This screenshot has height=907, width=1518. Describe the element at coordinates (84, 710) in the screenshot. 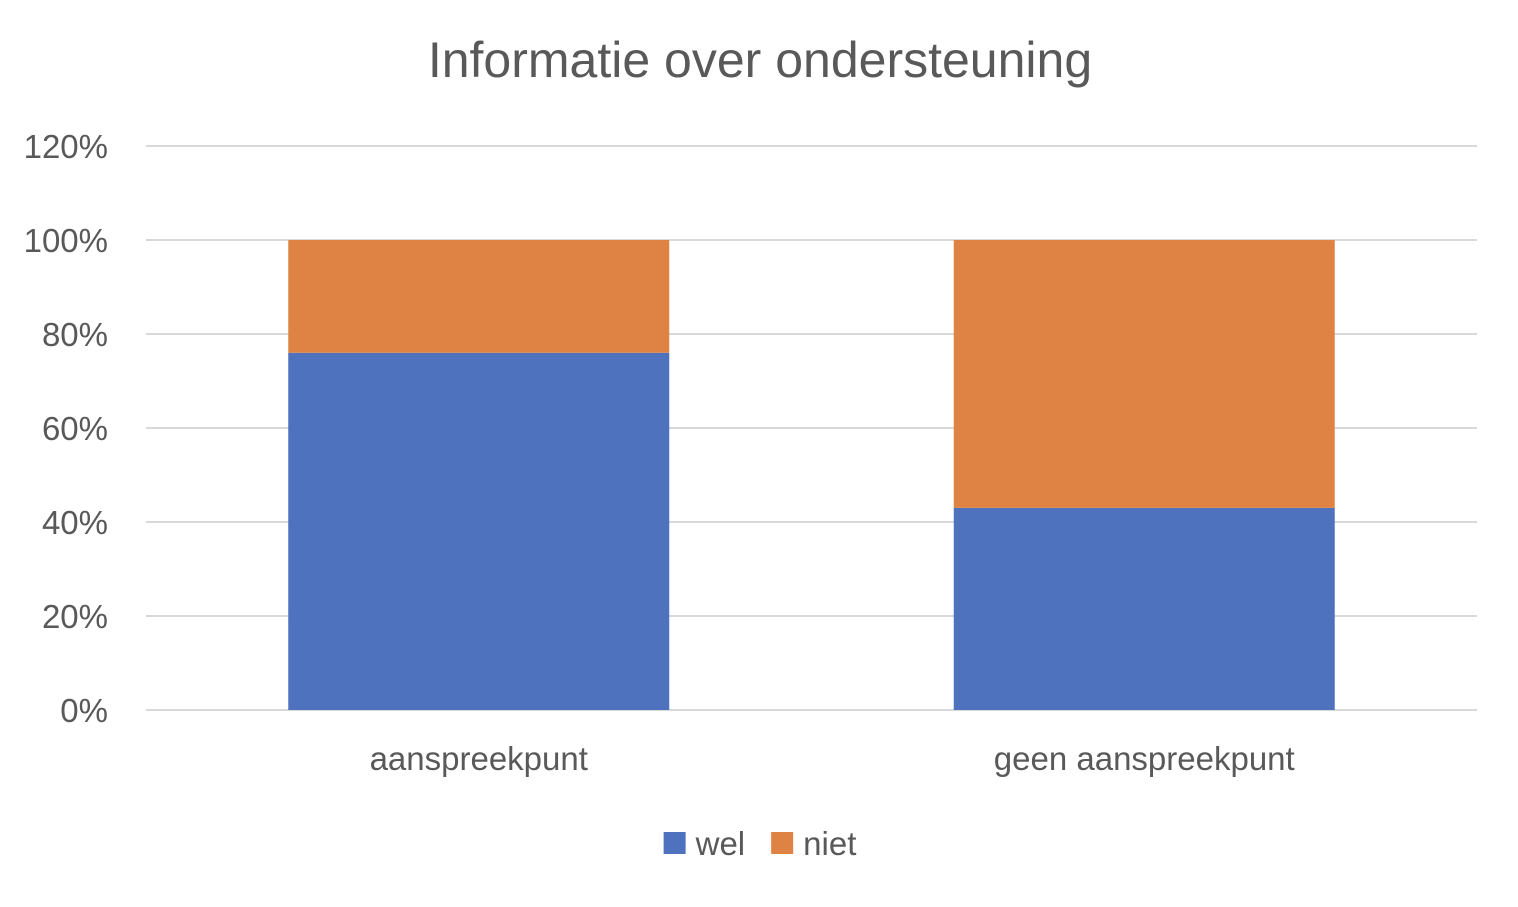

I see `y-tick-label: 0%` at that location.